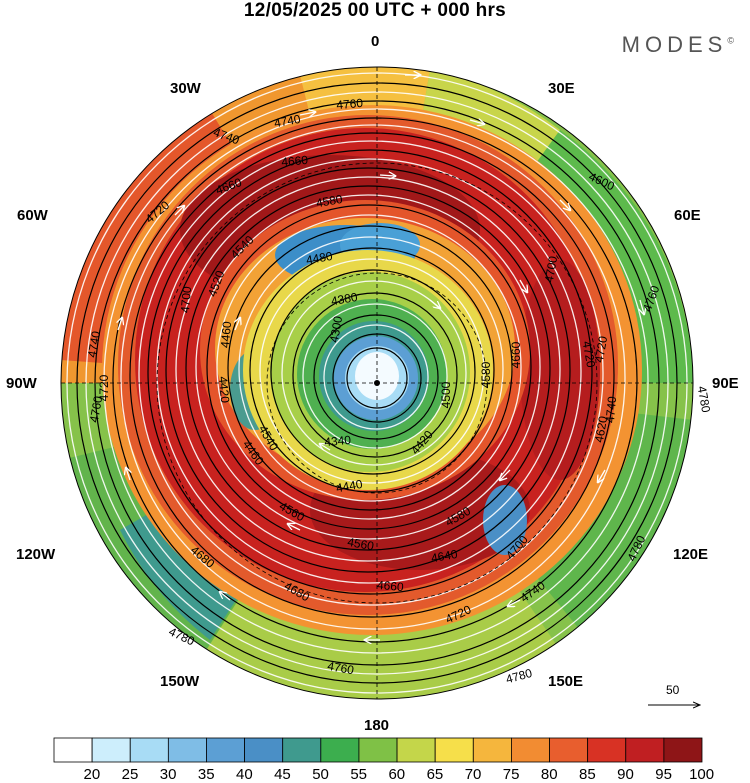 The height and width of the screenshot is (783, 750). I want to click on reference-vector-label: 50, so click(673, 690).